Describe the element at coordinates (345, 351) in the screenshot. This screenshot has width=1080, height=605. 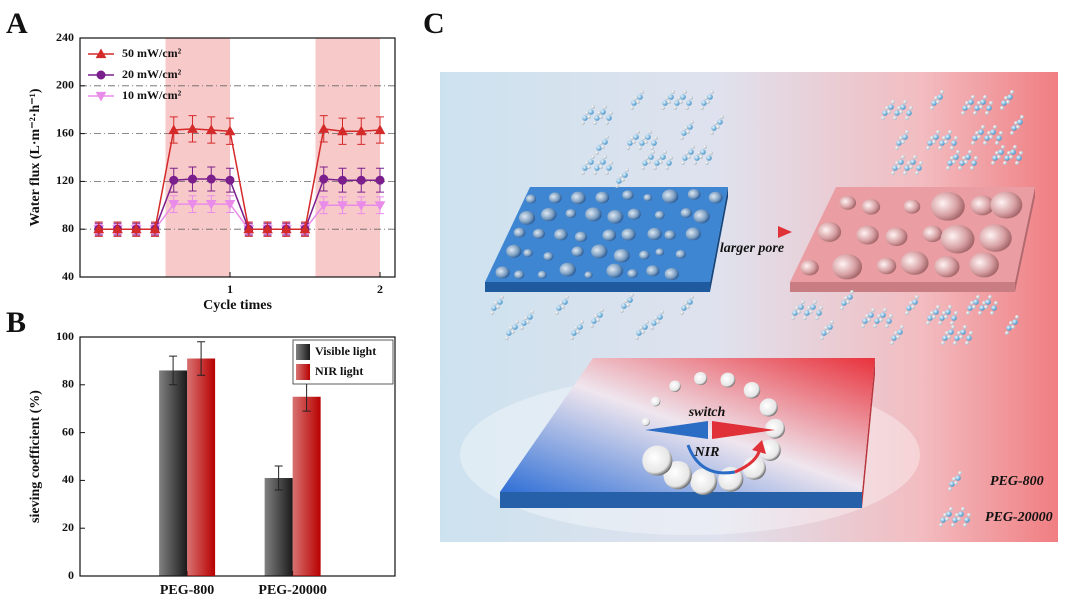
I see `legend-text: Visible light` at that location.